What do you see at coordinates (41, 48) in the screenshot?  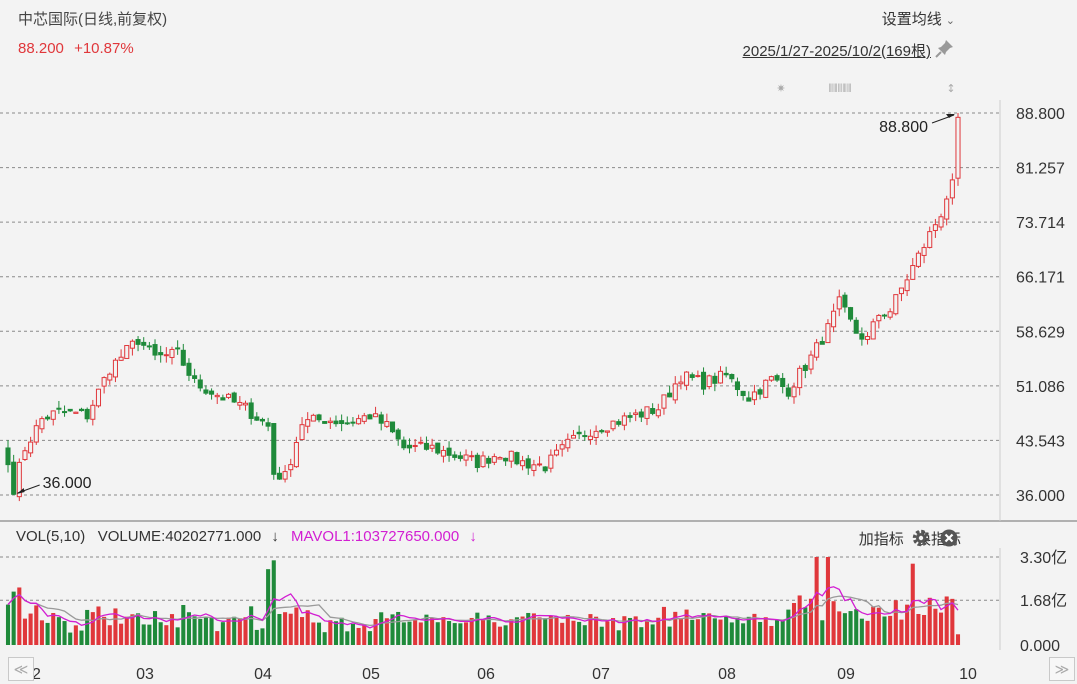 I see `last-price: 88.200` at bounding box center [41, 48].